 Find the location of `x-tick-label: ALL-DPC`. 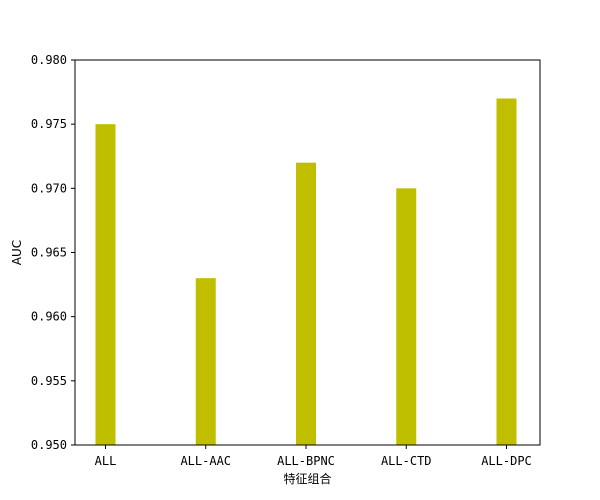

x-tick-label: ALL-DPC is located at coordinates (506, 461).